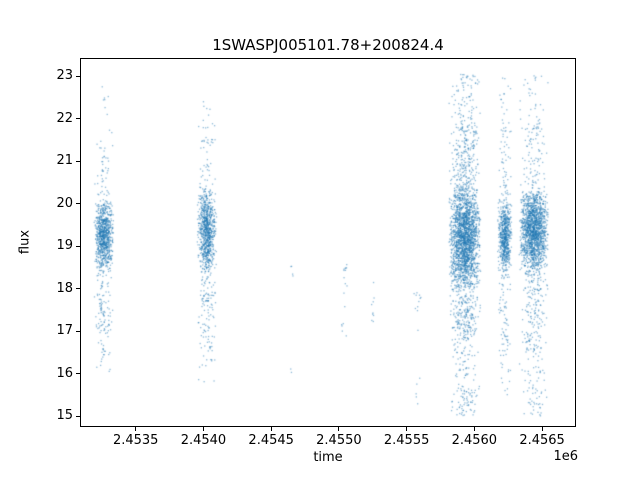 This screenshot has height=480, width=640. I want to click on x-axis-offset-label: 1e6, so click(565, 456).